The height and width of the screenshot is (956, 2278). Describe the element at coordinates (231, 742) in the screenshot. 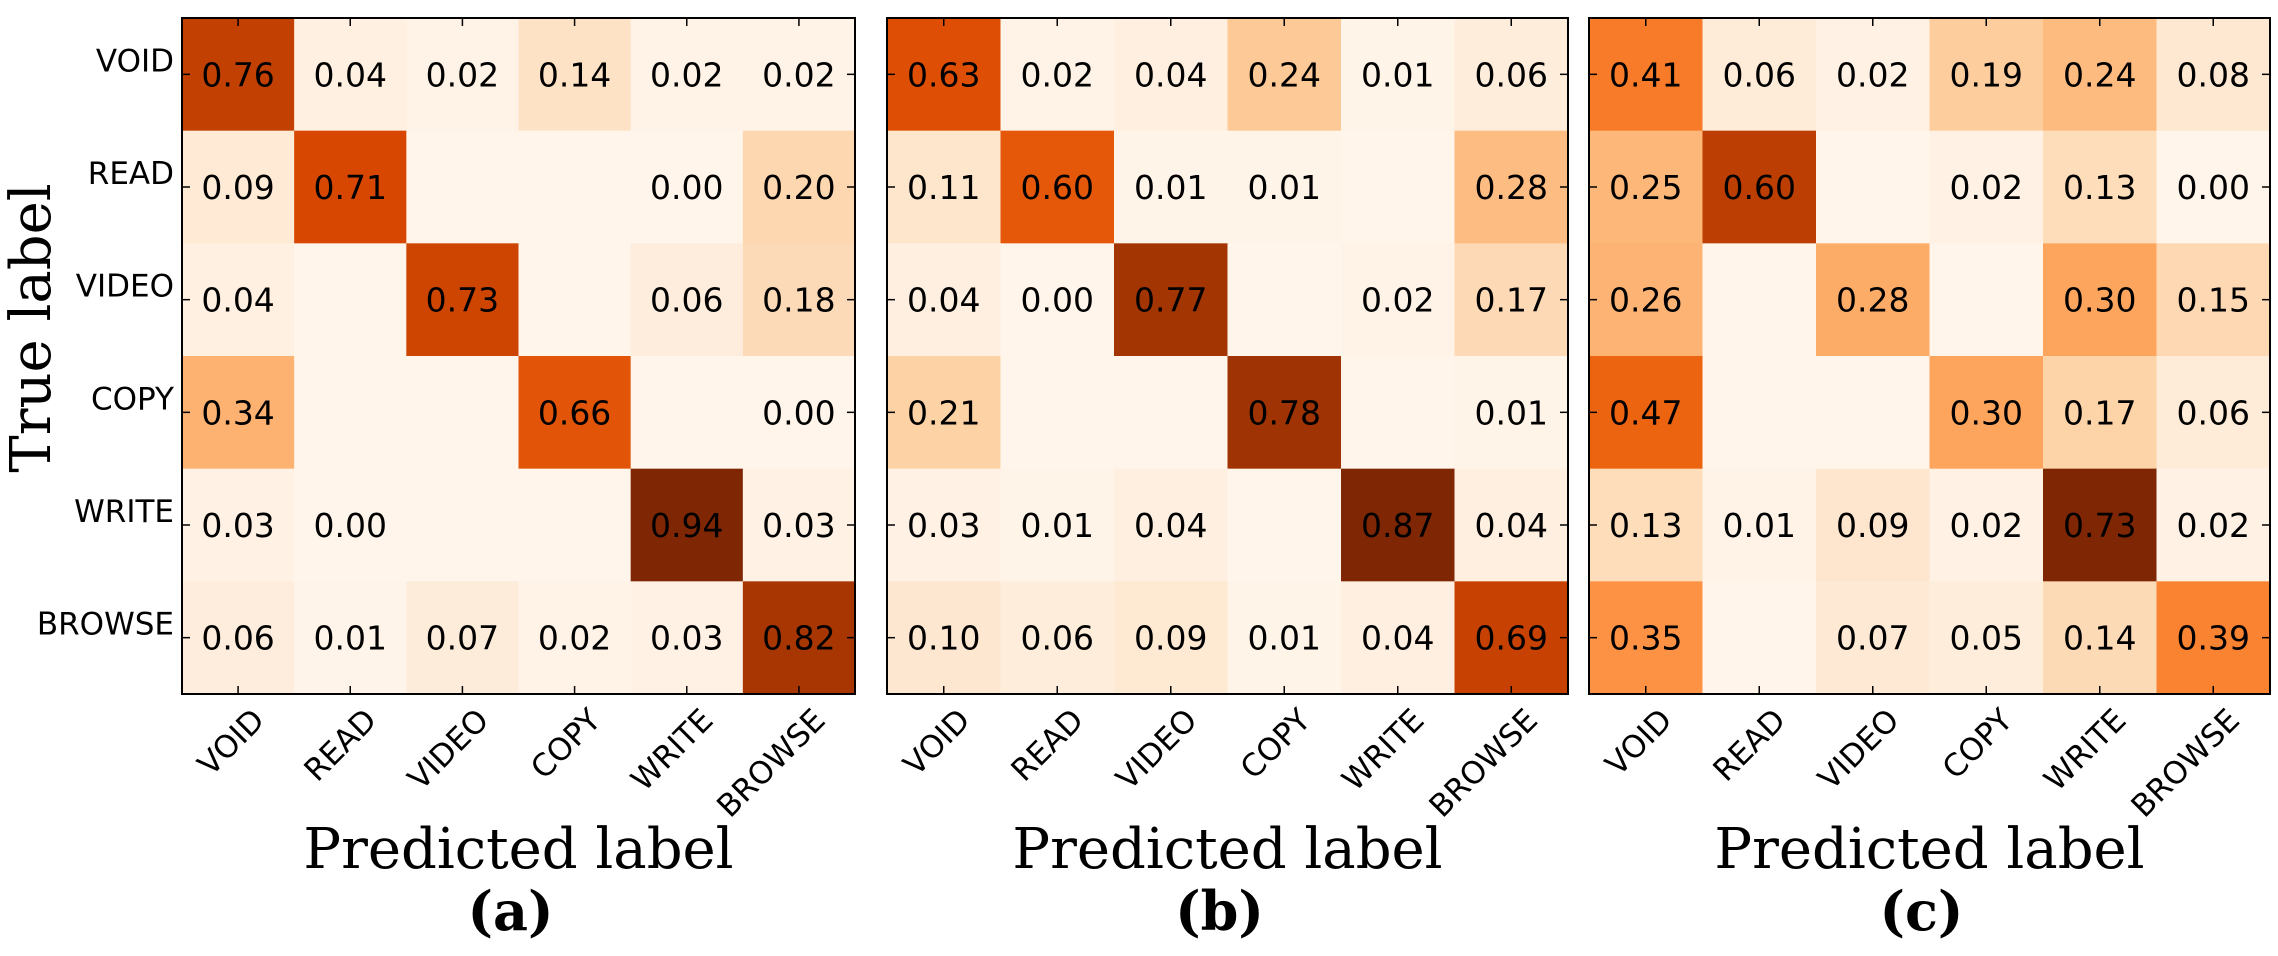

I see `x-tick-label-void: VOID` at that location.